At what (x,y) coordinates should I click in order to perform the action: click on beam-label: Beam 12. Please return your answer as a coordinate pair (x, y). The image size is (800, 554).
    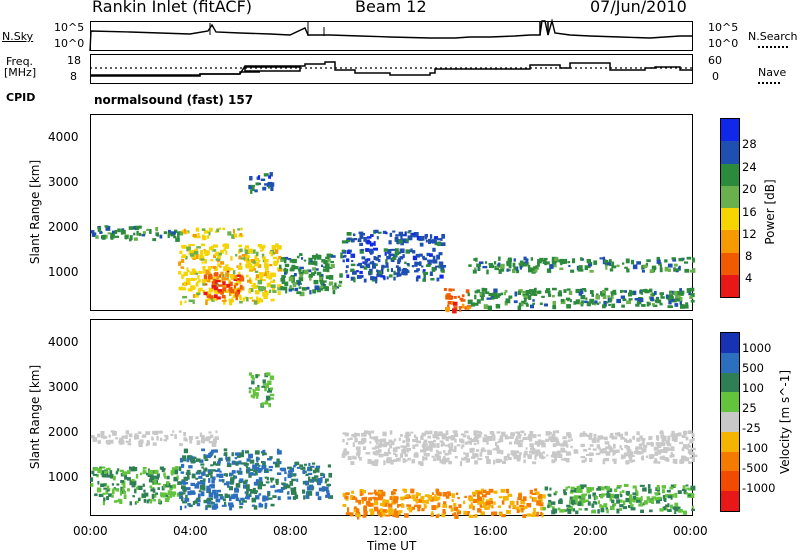
    Looking at the image, I should click on (391, 8).